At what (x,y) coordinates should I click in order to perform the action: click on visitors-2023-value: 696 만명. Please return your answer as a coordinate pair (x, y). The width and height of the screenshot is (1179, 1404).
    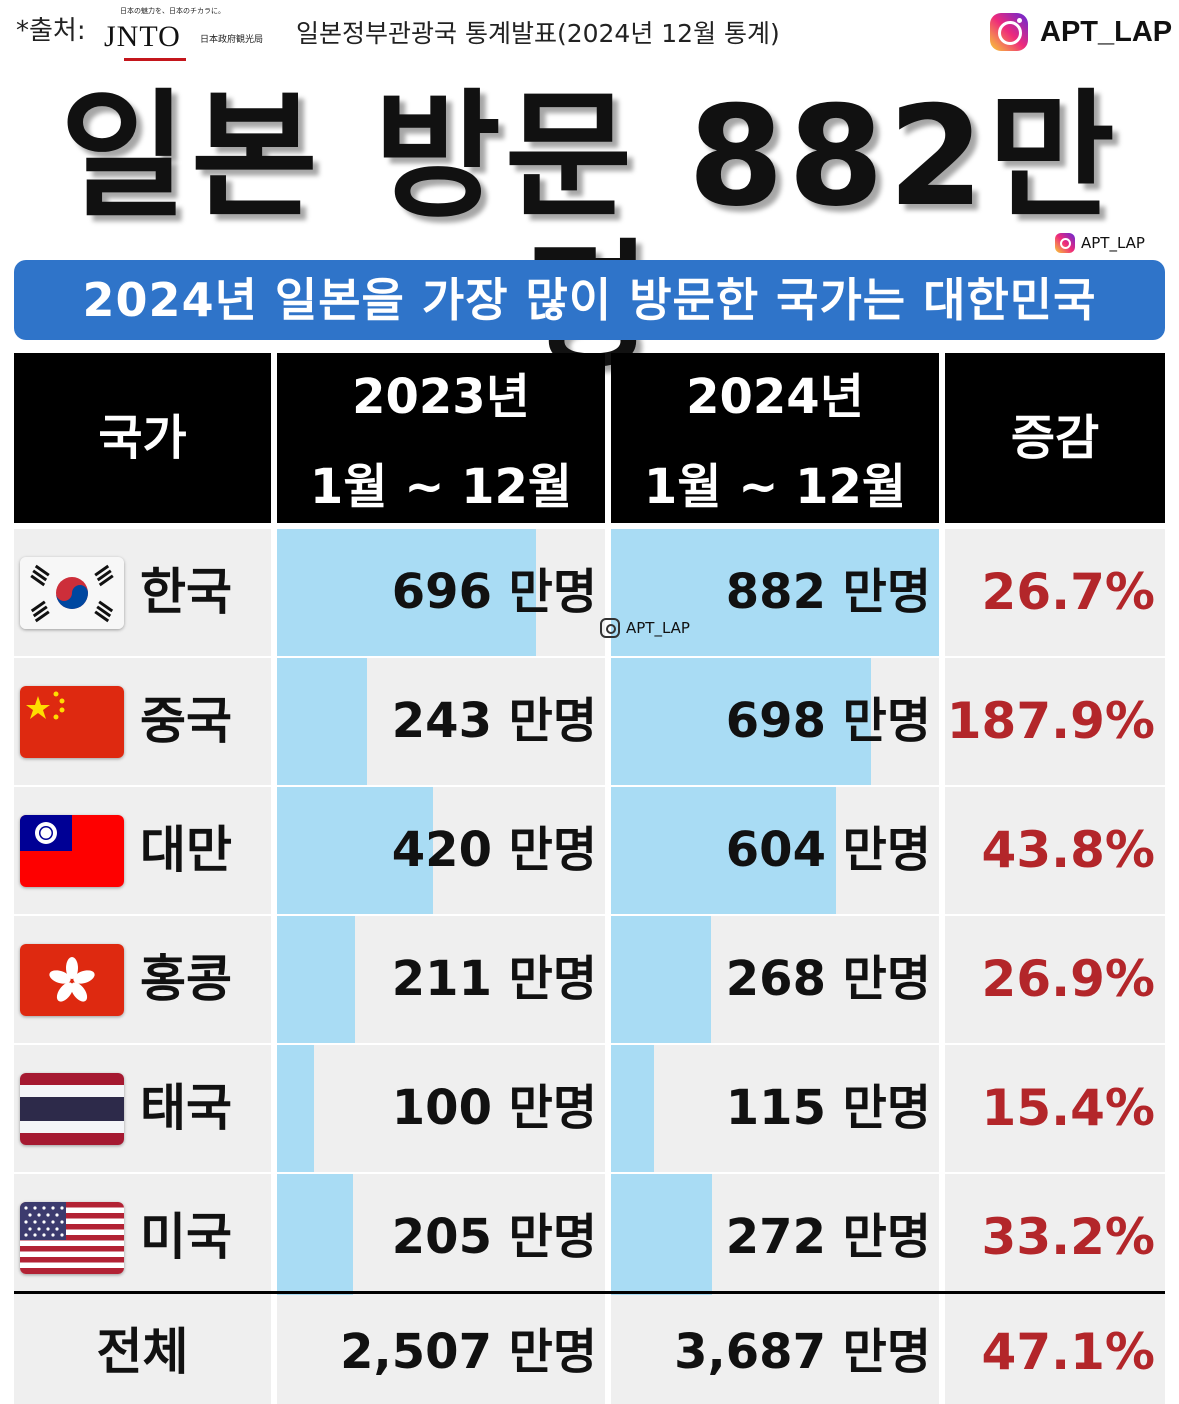
    Looking at the image, I should click on (494, 592).